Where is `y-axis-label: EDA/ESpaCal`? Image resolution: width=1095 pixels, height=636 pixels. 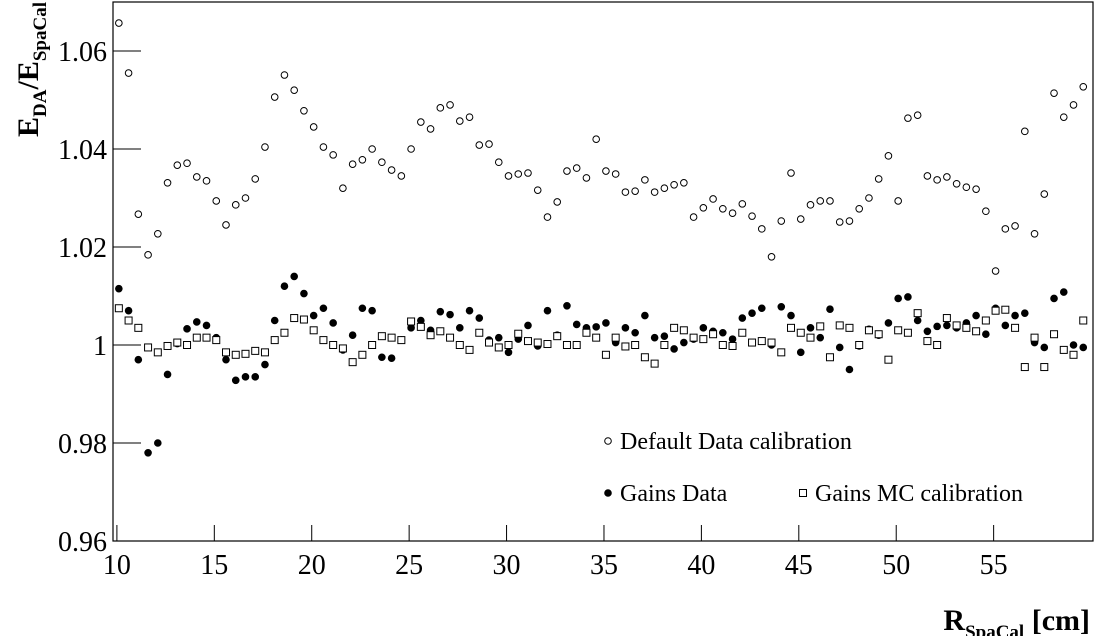
y-axis-label: EDA/ESpaCal is located at coordinates (31, 69).